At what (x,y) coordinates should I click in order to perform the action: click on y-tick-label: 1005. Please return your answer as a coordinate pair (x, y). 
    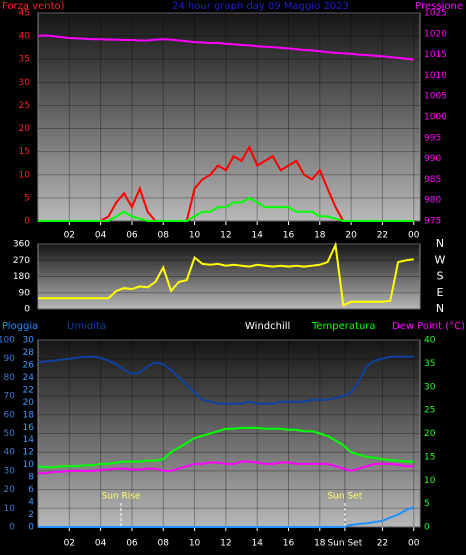
    Looking at the image, I should click on (435, 97).